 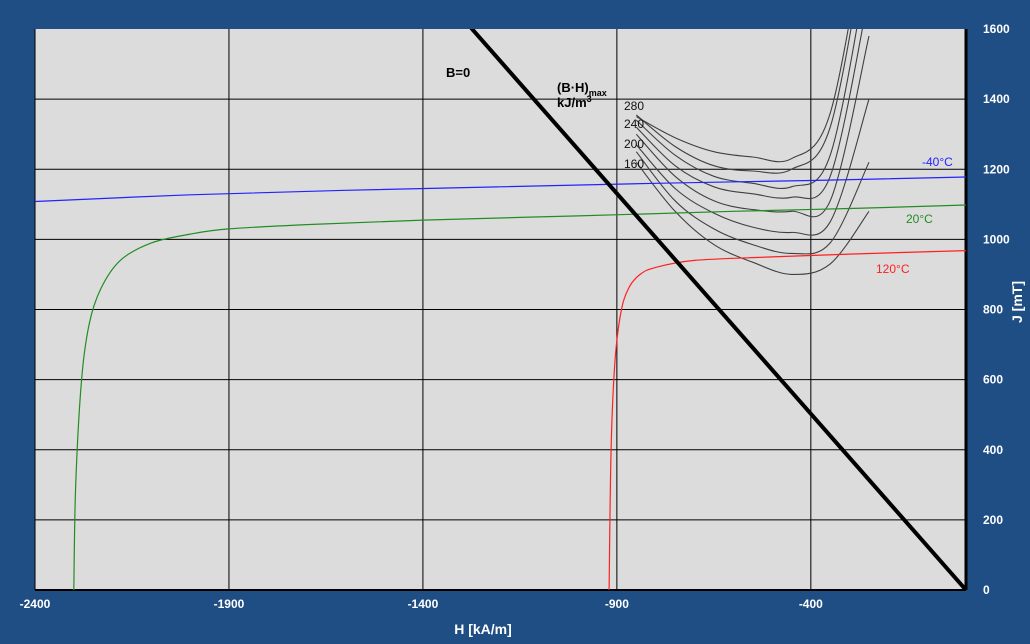 I want to click on y-tick-label: 800, so click(x=993, y=310).